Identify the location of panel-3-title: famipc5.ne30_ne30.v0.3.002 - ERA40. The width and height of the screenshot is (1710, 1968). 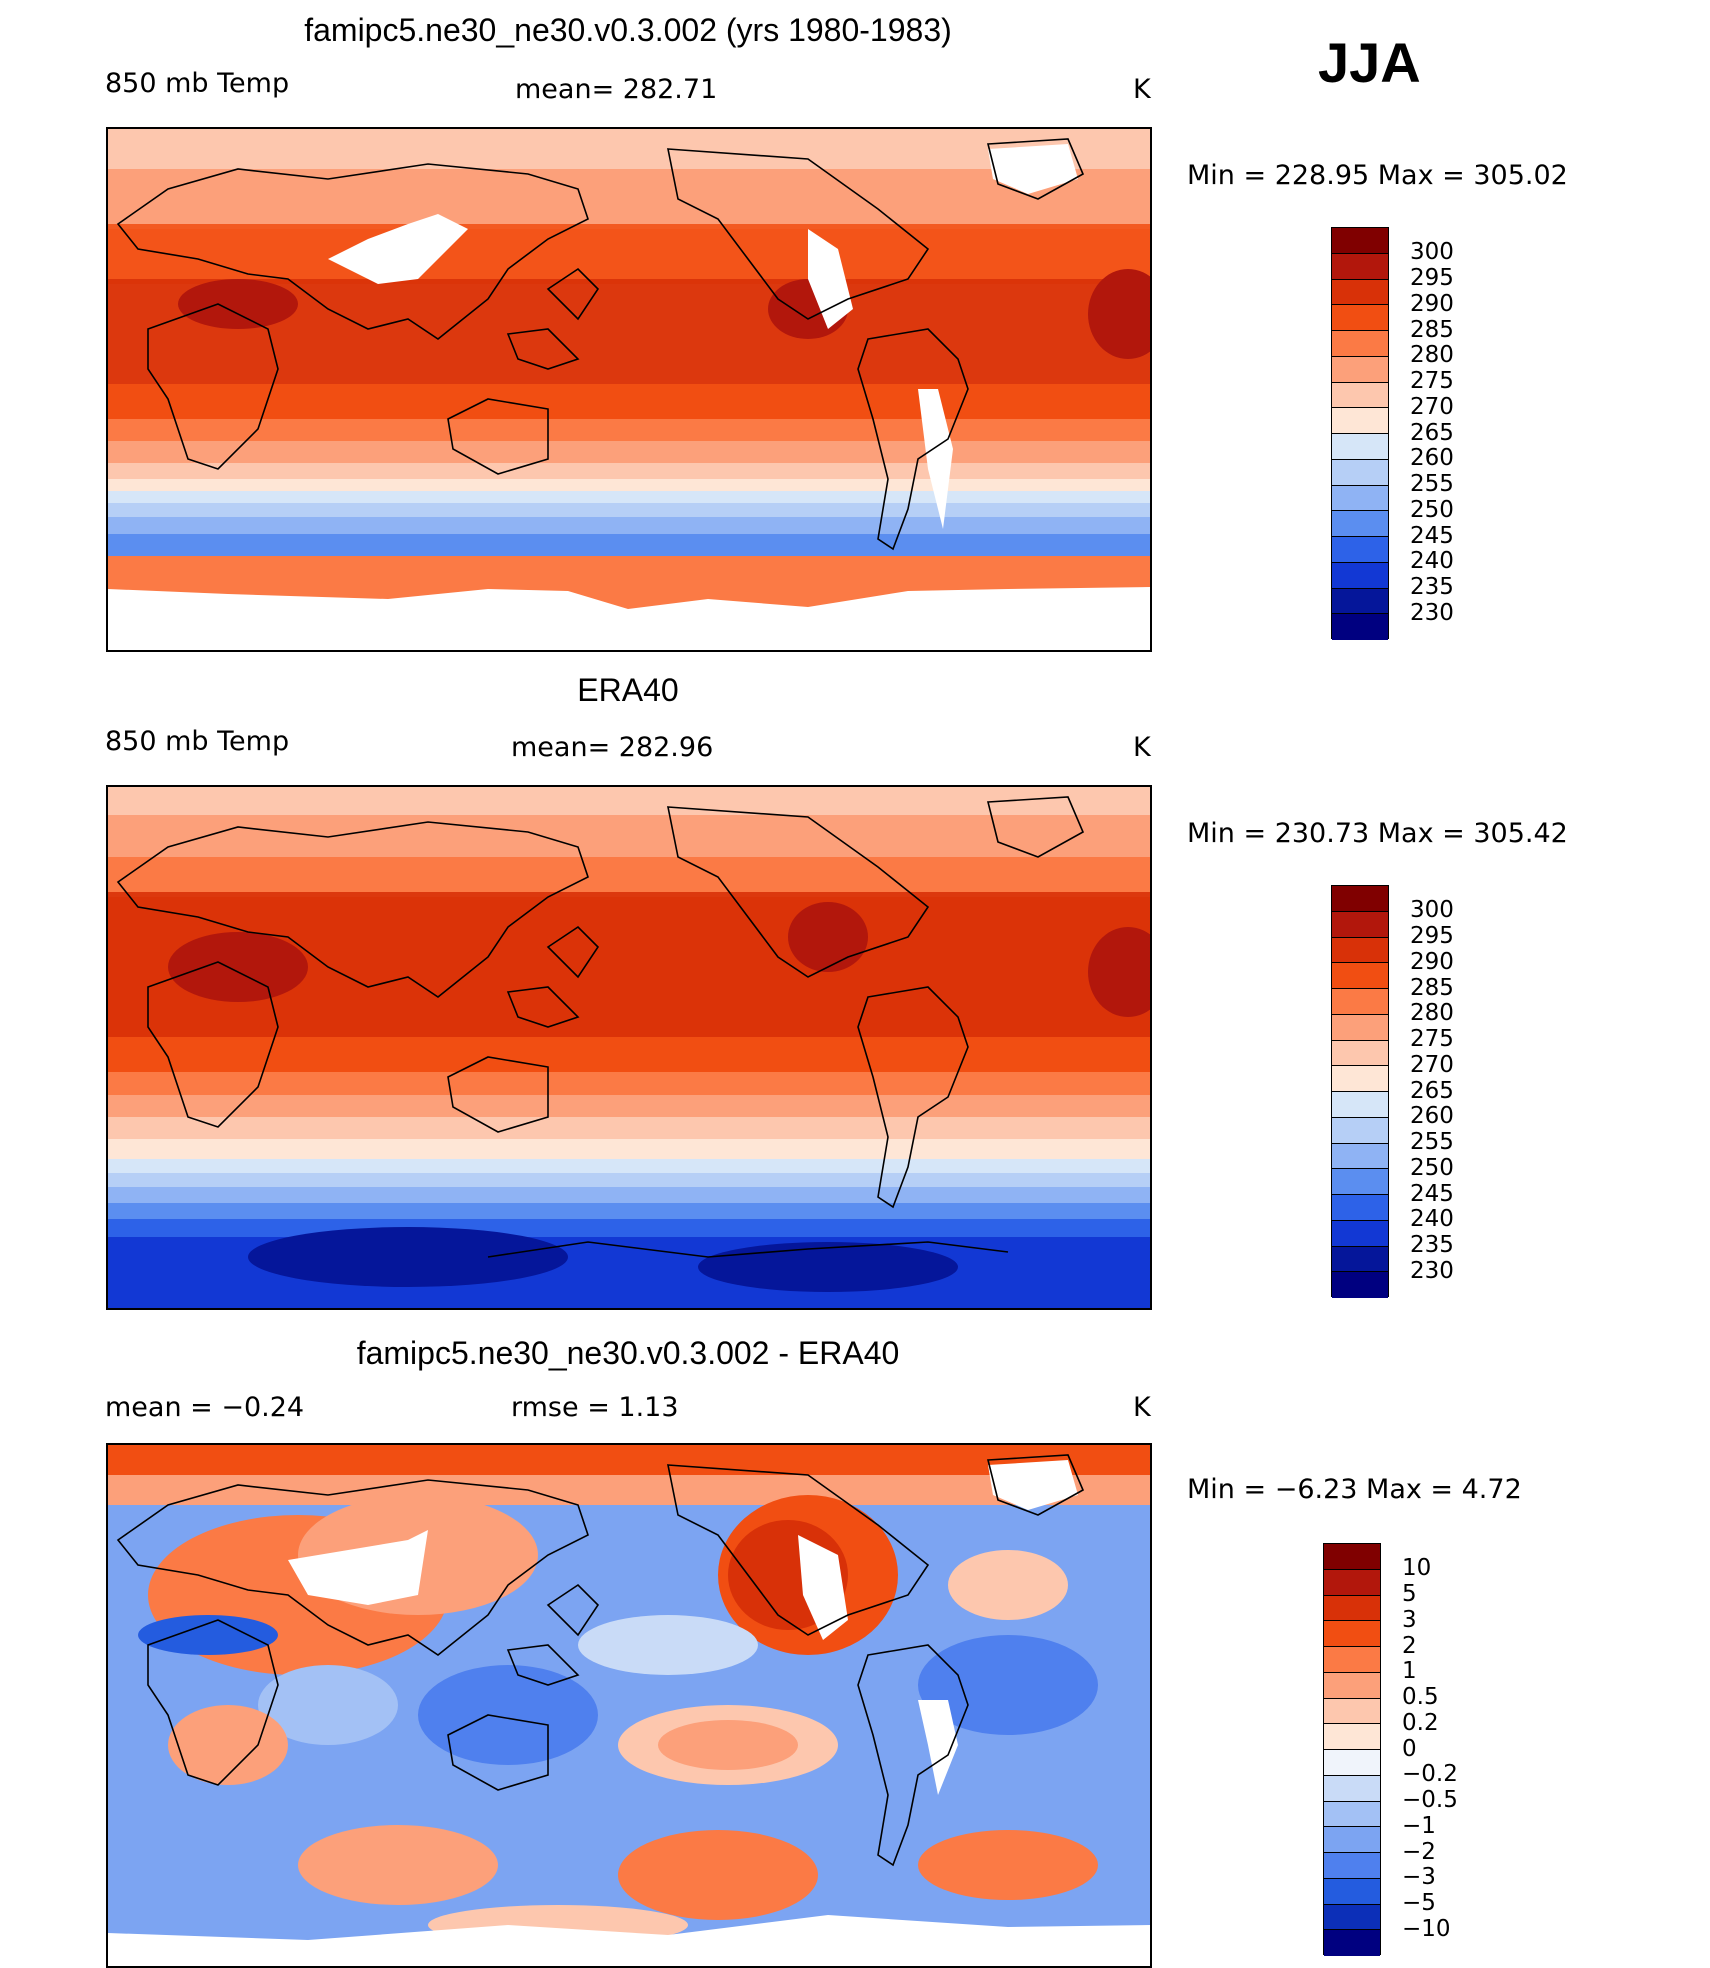
(628, 1353).